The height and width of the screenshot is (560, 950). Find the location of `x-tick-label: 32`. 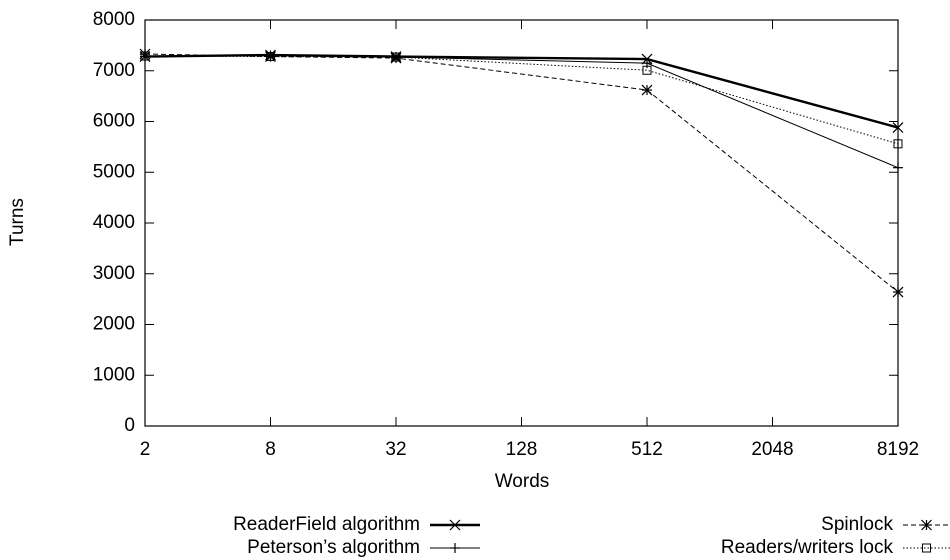

x-tick-label: 32 is located at coordinates (395, 449).